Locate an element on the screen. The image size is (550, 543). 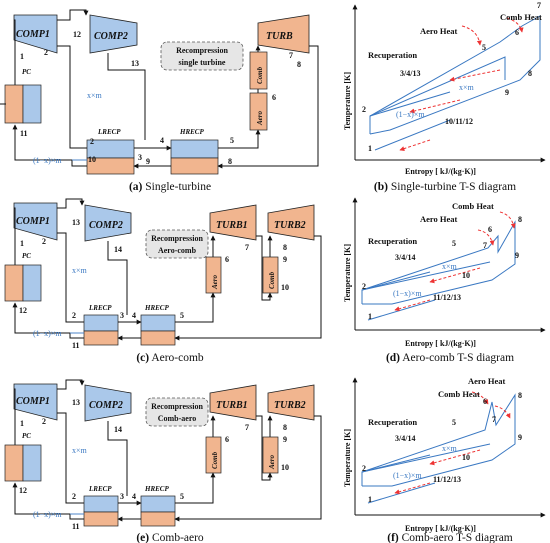
ts-b-comb-heat: Comb Heat is located at coordinates (521, 17).